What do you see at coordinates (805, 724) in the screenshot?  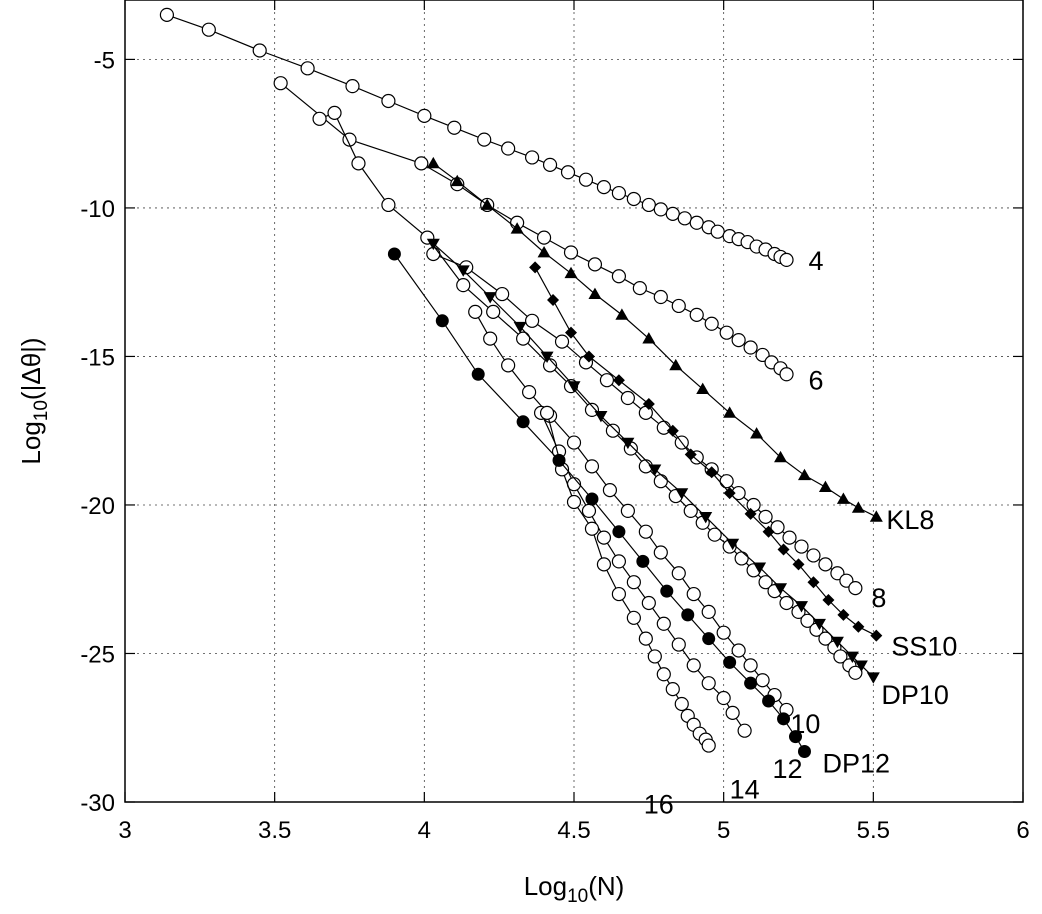 I see `series-label: 10` at bounding box center [805, 724].